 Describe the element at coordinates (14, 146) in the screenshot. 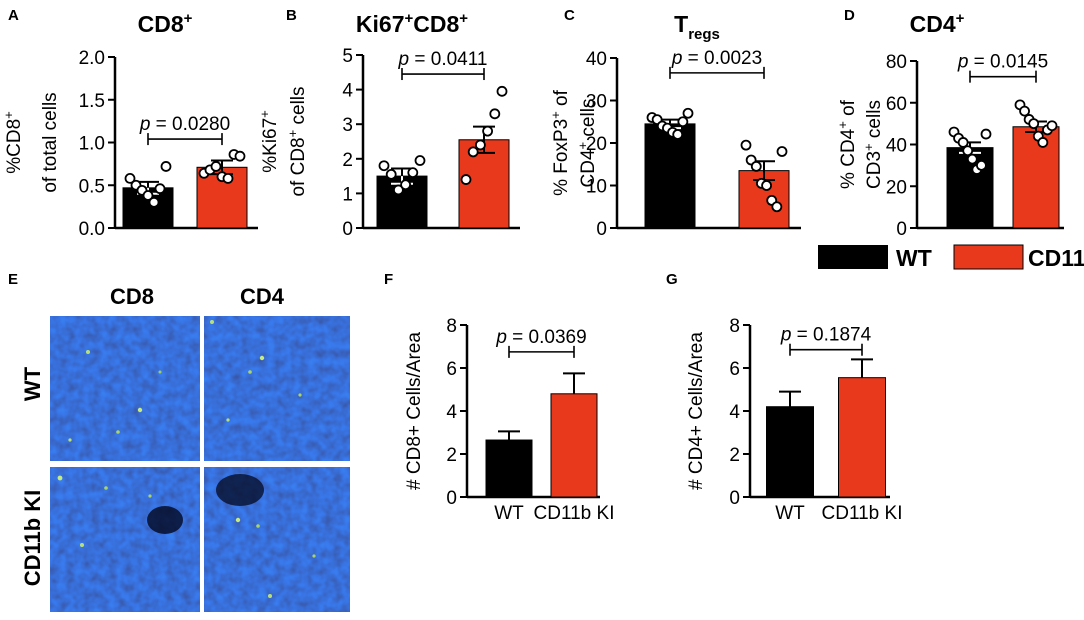

I see `ylabel-text: %CD8` at that location.